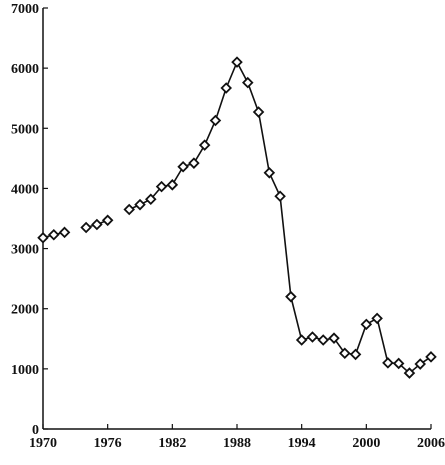  Describe the element at coordinates (25, 69) in the screenshot. I see `y-tick-label: 6000` at that location.